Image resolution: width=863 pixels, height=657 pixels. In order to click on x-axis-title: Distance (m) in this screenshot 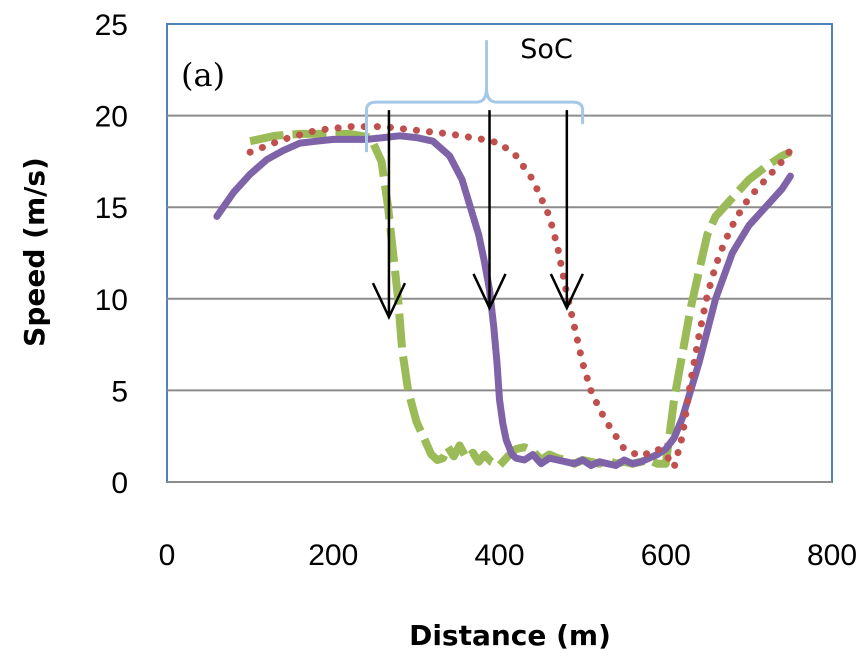, I will do `click(510, 635)`.